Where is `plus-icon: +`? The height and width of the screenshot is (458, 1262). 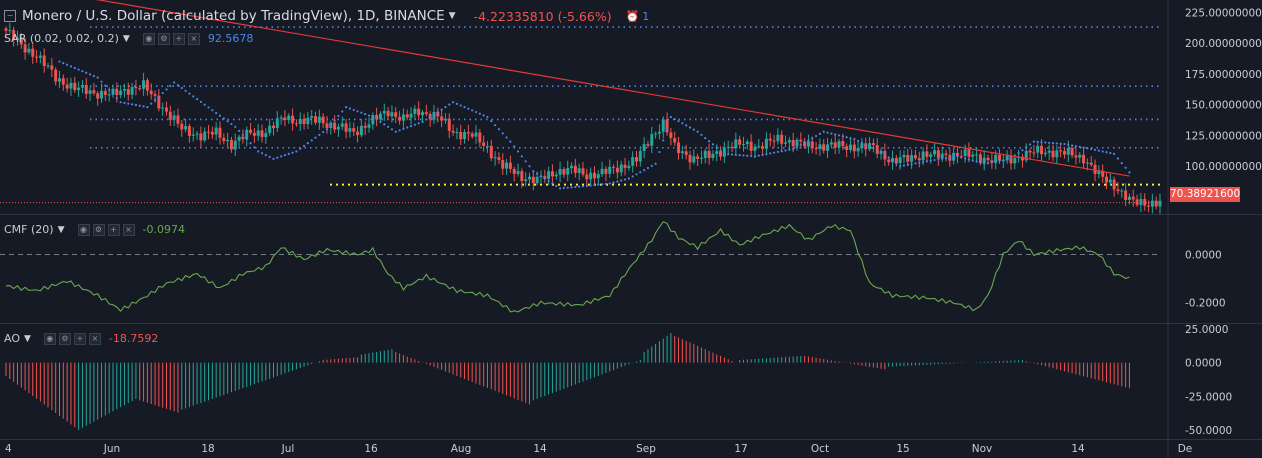 plus-icon: + is located at coordinates (178, 38).